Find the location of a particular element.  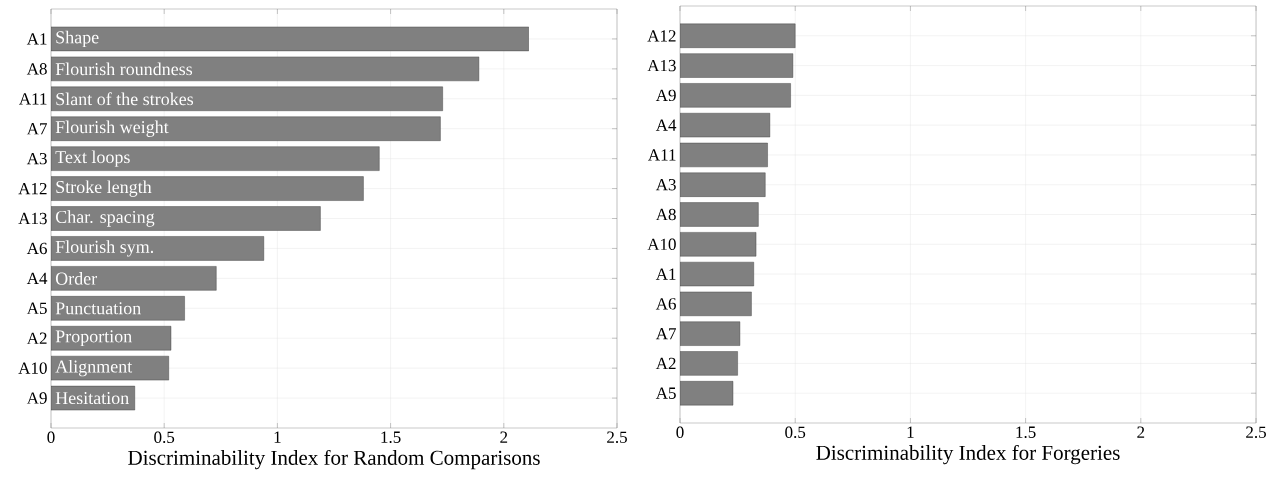

annotation: Shape is located at coordinates (77, 39).